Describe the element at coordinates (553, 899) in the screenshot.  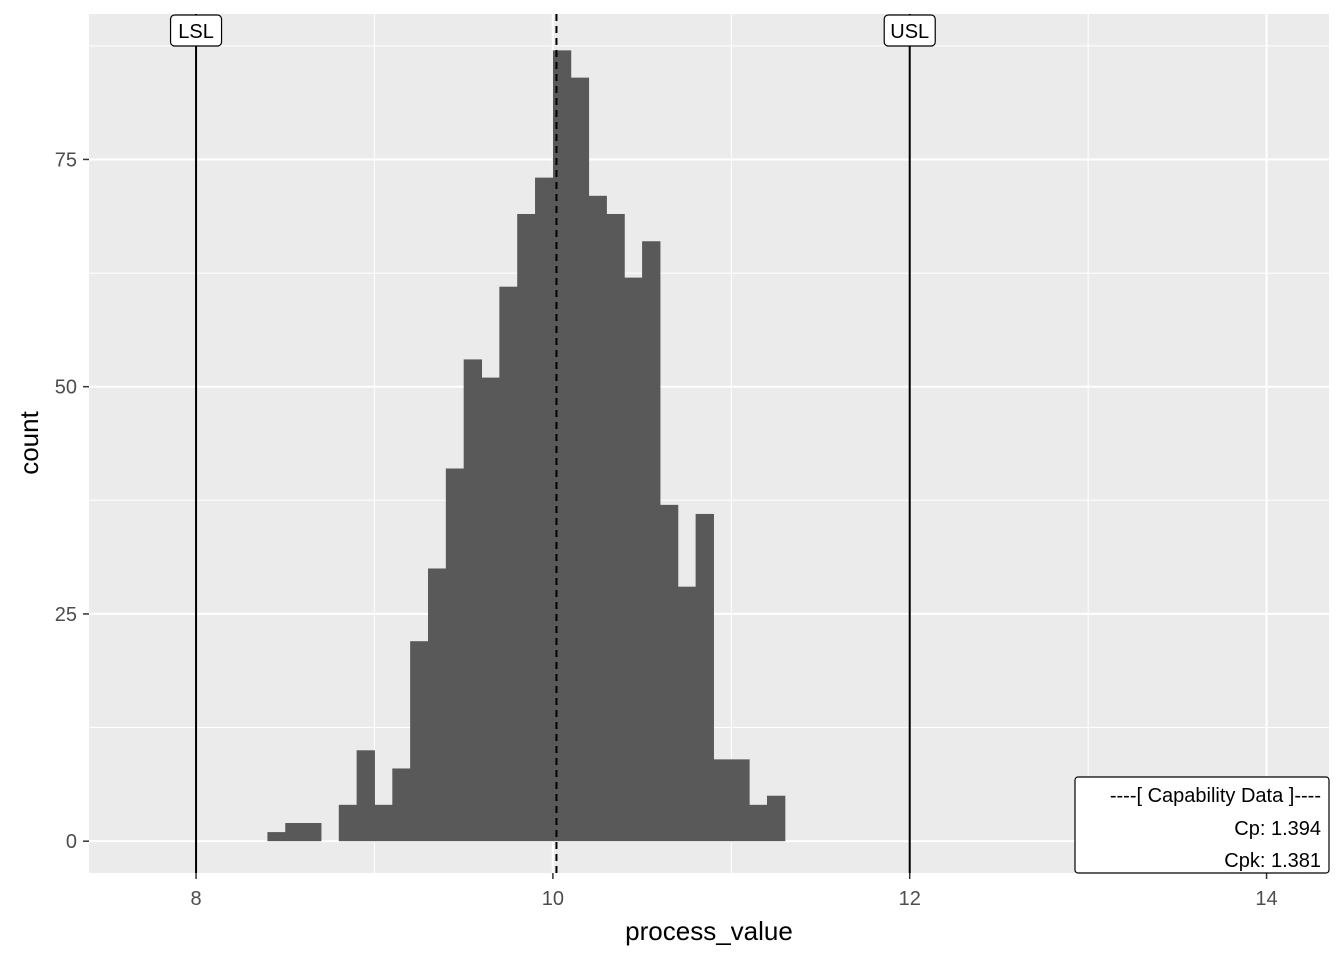
I see `x-tick-label: 10` at that location.